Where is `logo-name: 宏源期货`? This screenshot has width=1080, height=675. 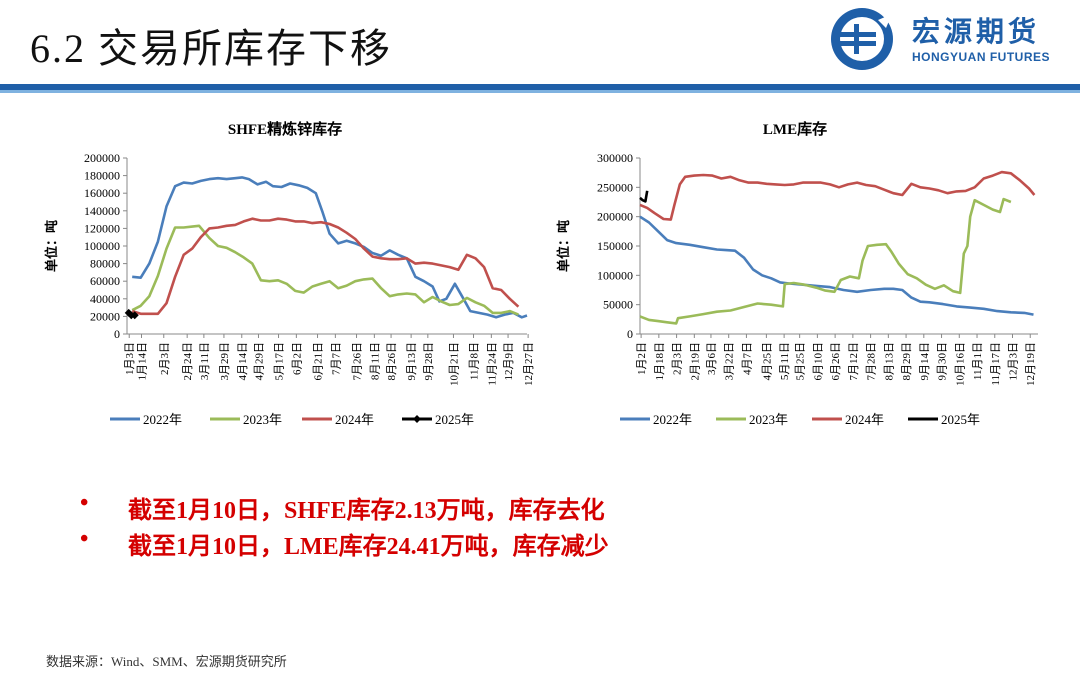
logo-name: 宏源期货 is located at coordinates (976, 31).